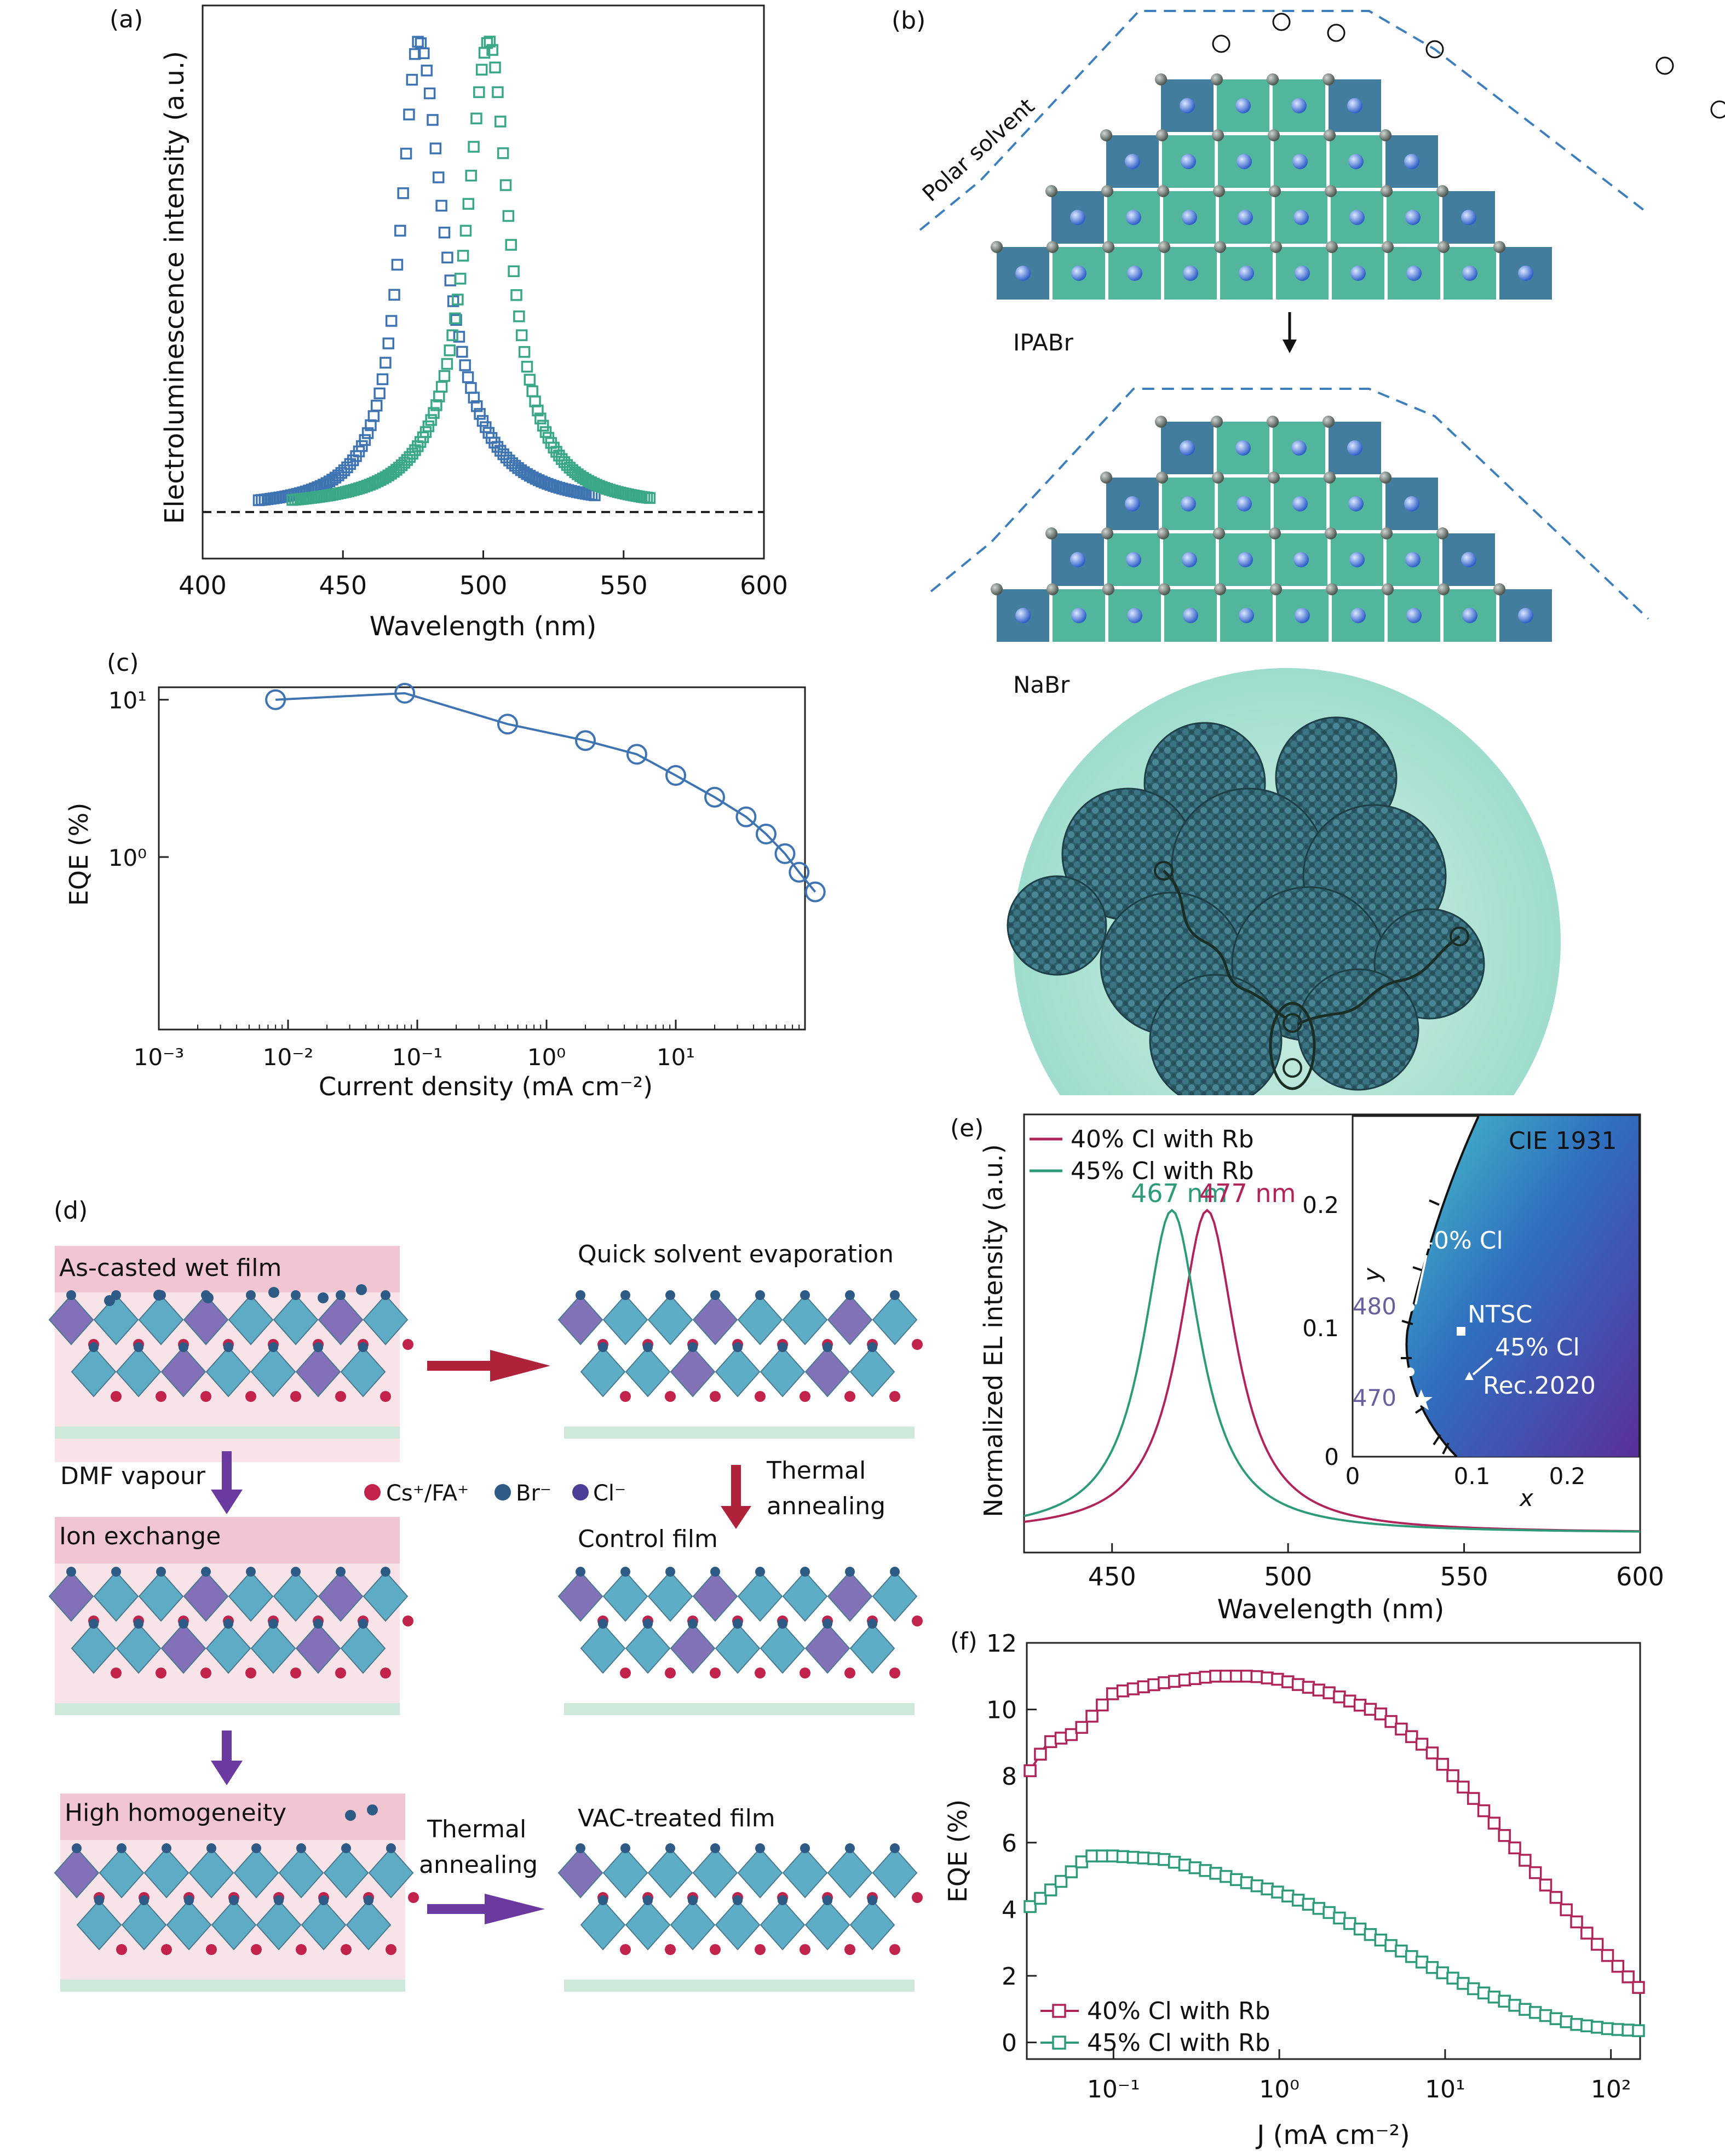 This screenshot has height=2156, width=1725. Describe the element at coordinates (484, 575) in the screenshot. I see `panel-a-ticks: 400 450 500 550 600` at that location.